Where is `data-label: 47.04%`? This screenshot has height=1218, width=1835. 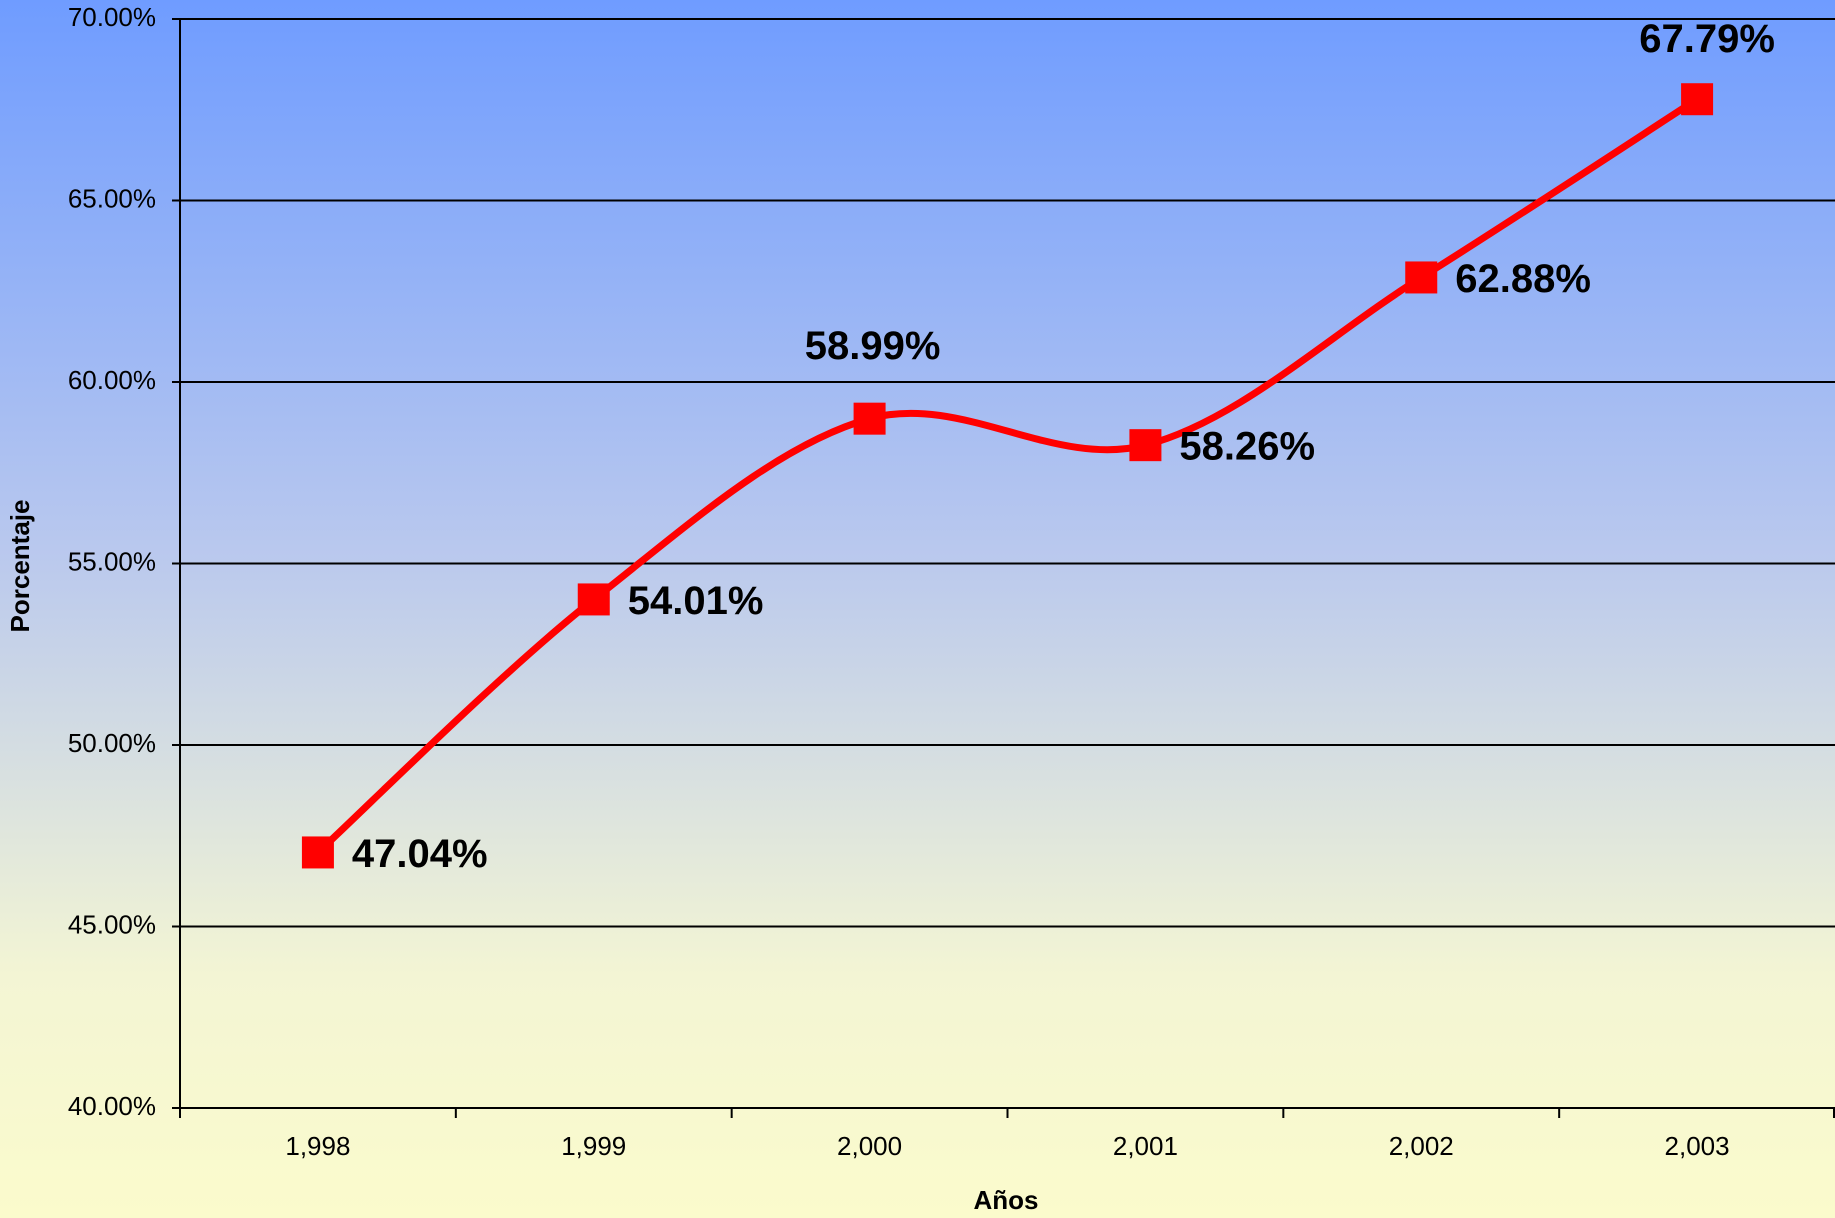
data-label: 47.04% is located at coordinates (420, 854).